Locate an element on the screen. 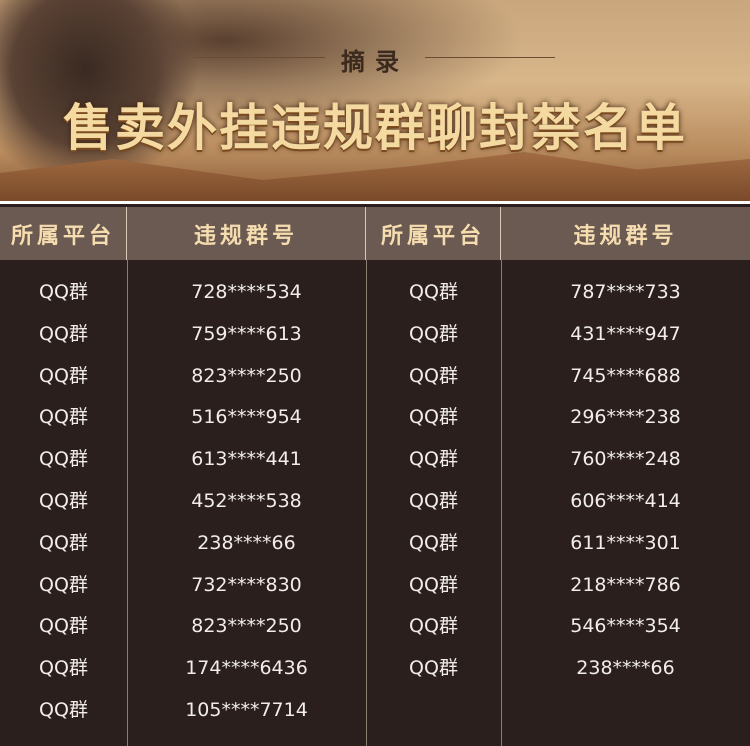  group-number-cell: 516****954 is located at coordinates (246, 417).